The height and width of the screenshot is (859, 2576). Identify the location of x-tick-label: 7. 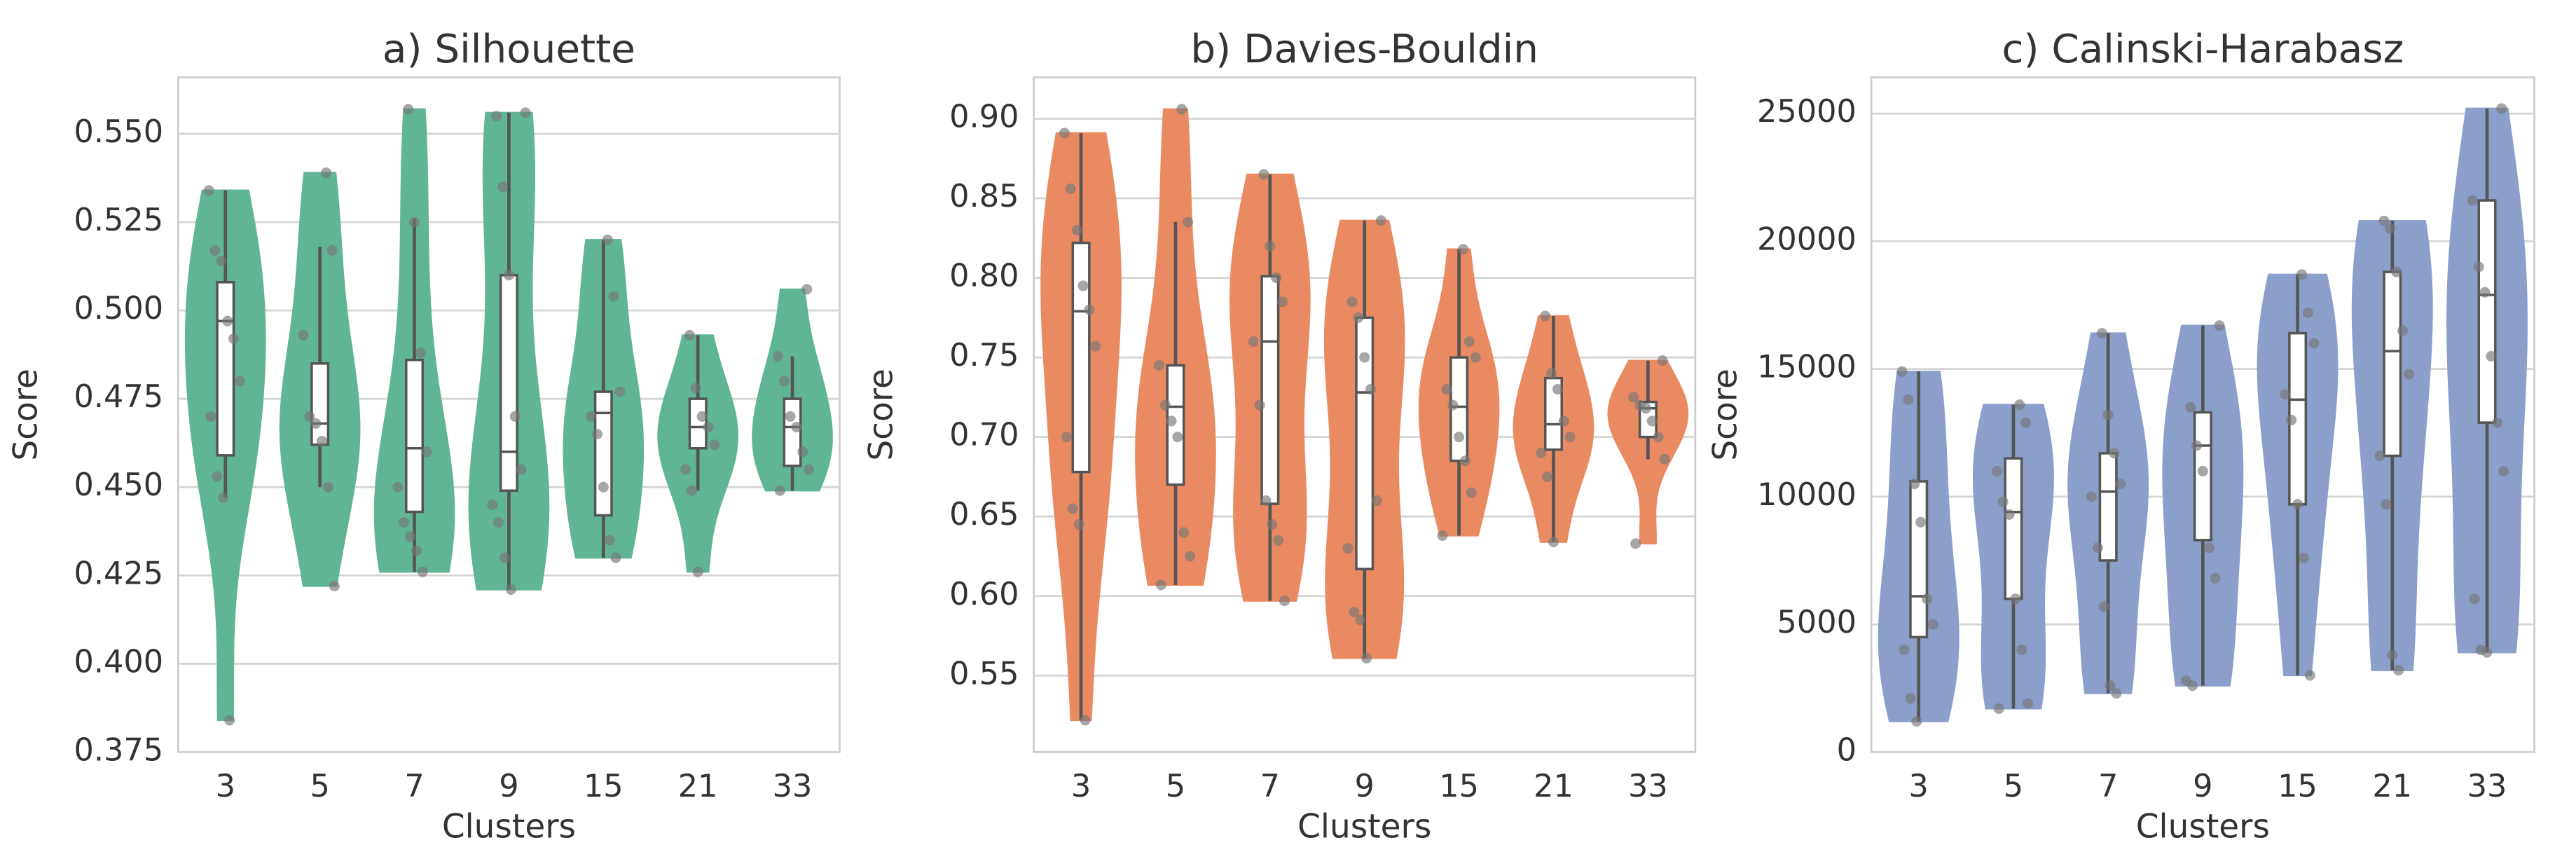
(2108, 786).